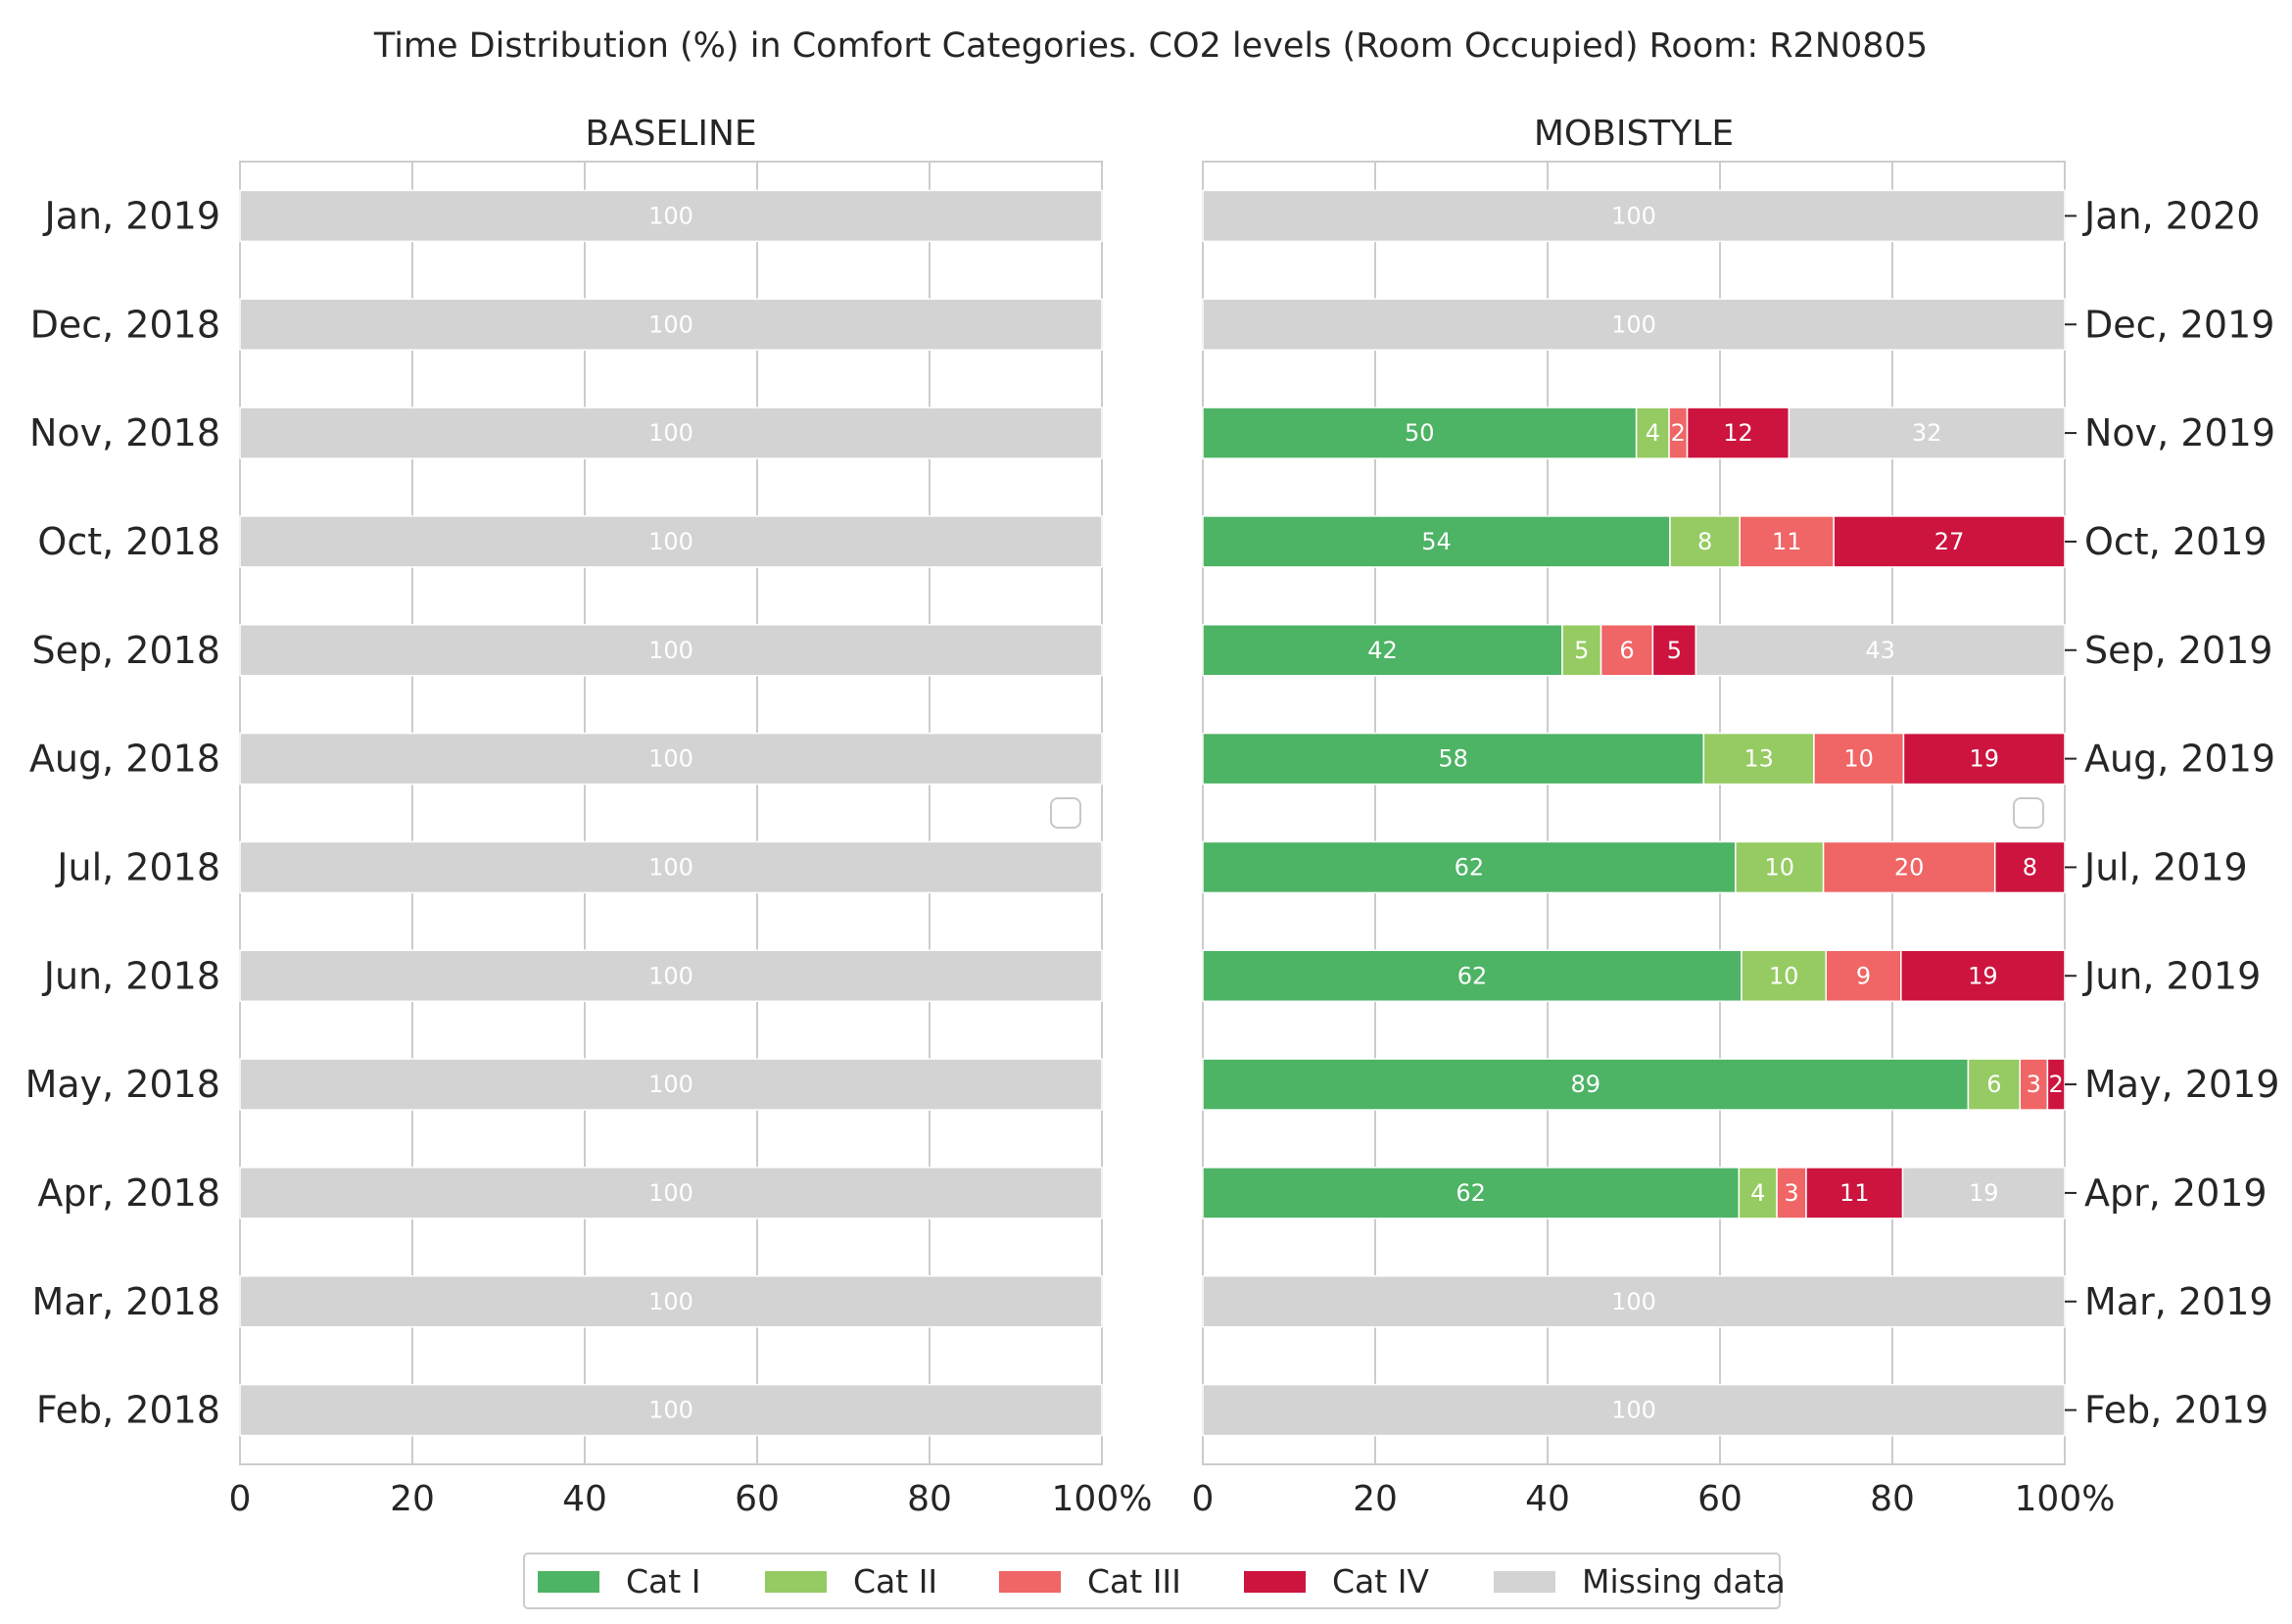 Image resolution: width=2292 pixels, height=1624 pixels. Describe the element at coordinates (1472, 975) in the screenshot. I see `data-label: 62` at that location.